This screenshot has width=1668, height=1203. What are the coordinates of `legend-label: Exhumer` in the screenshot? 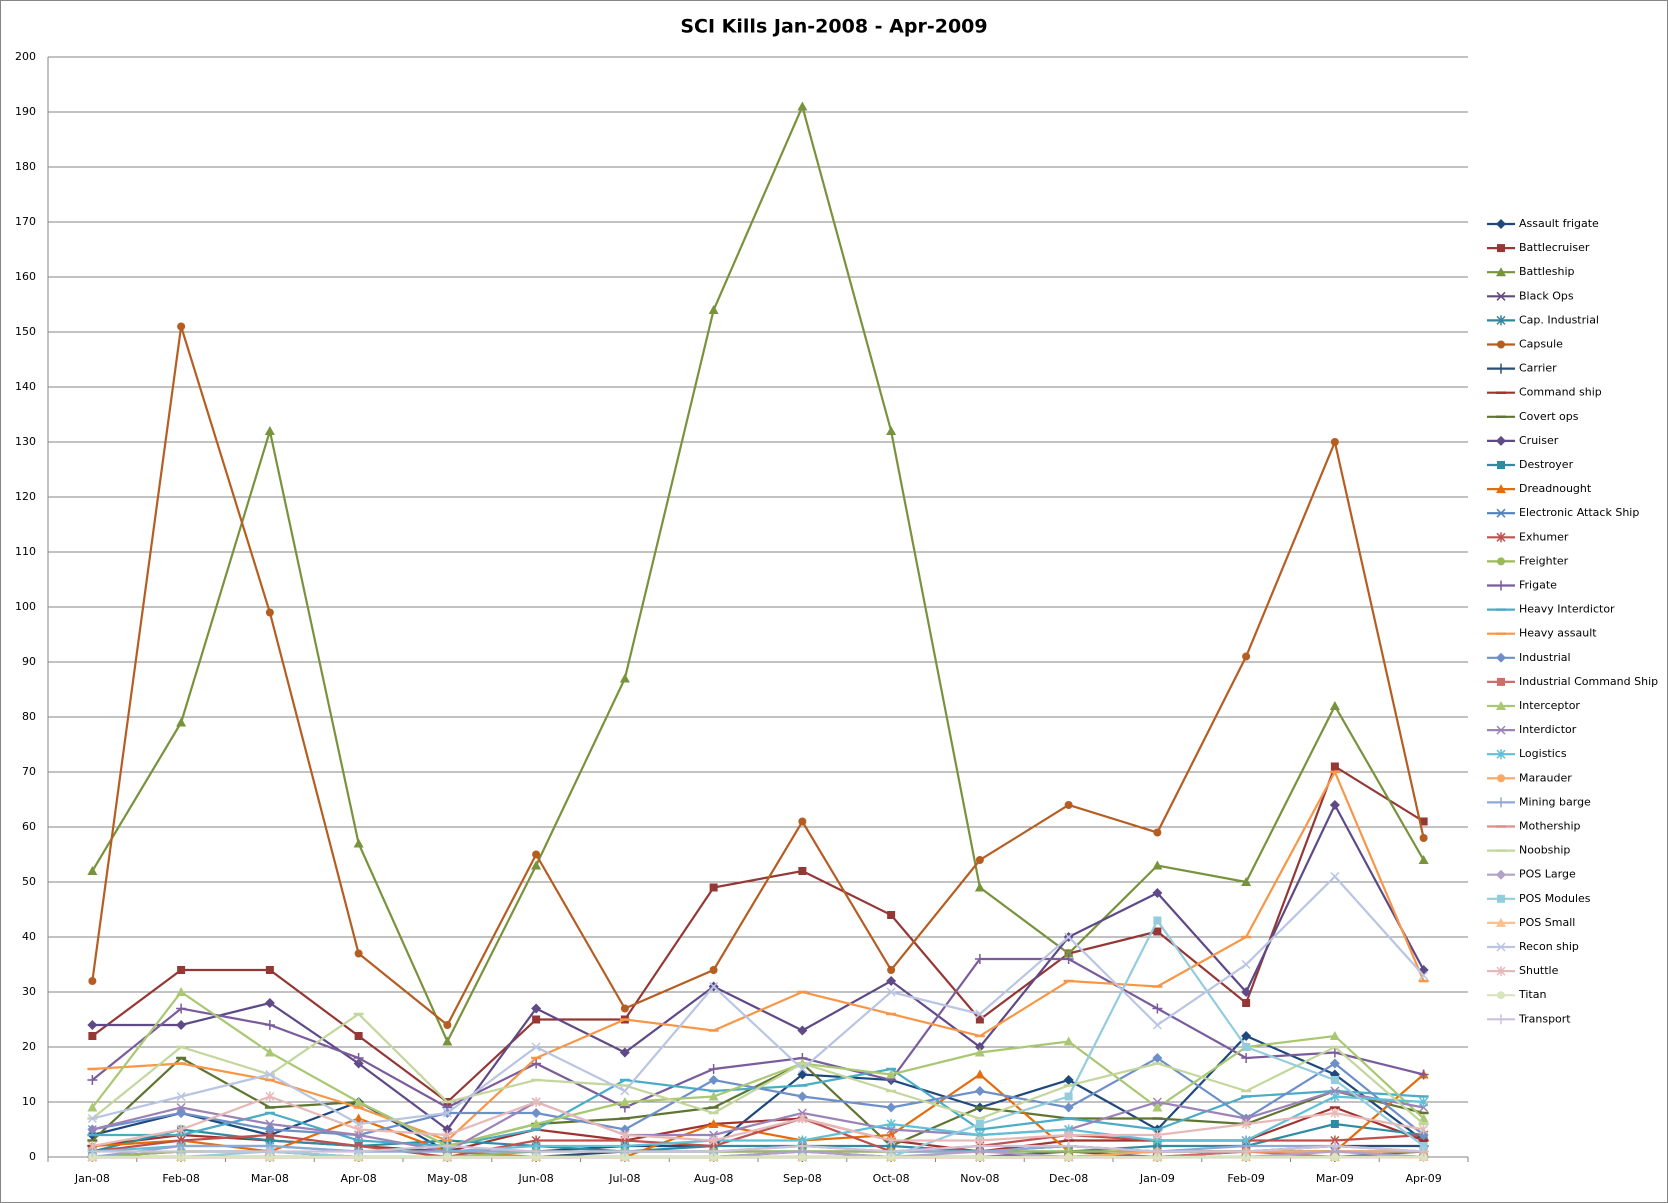 It's located at (1544, 536).